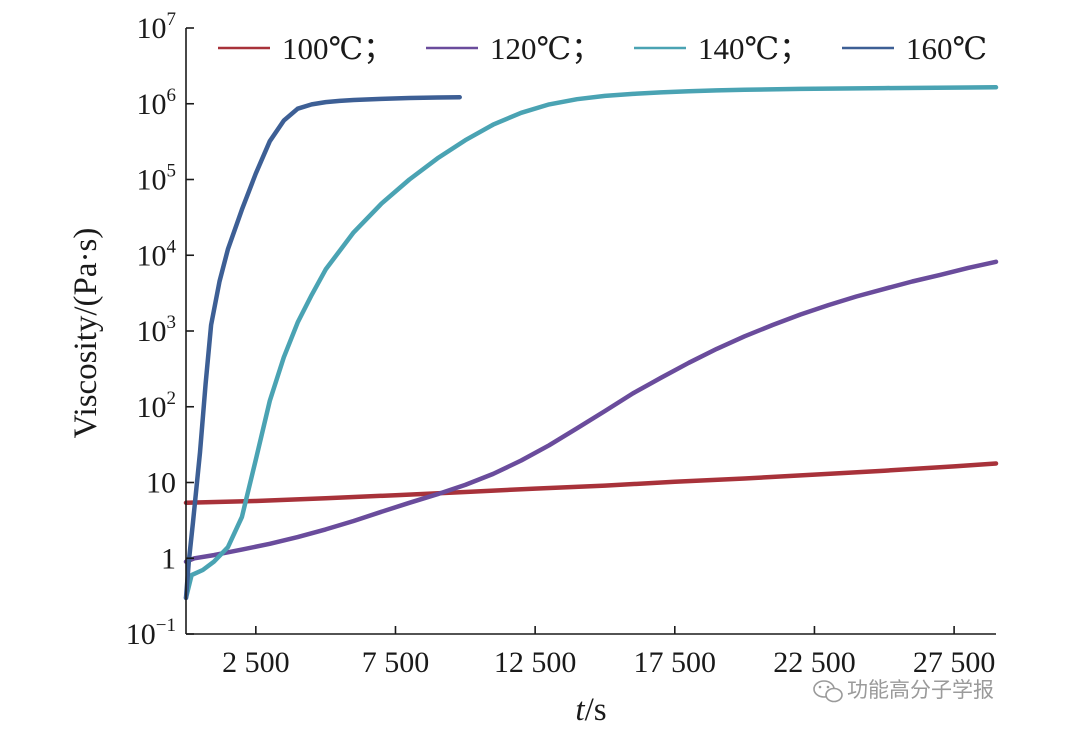 The height and width of the screenshot is (733, 1080). Describe the element at coordinates (828, 691) in the screenshot. I see `wechat-icon` at that location.